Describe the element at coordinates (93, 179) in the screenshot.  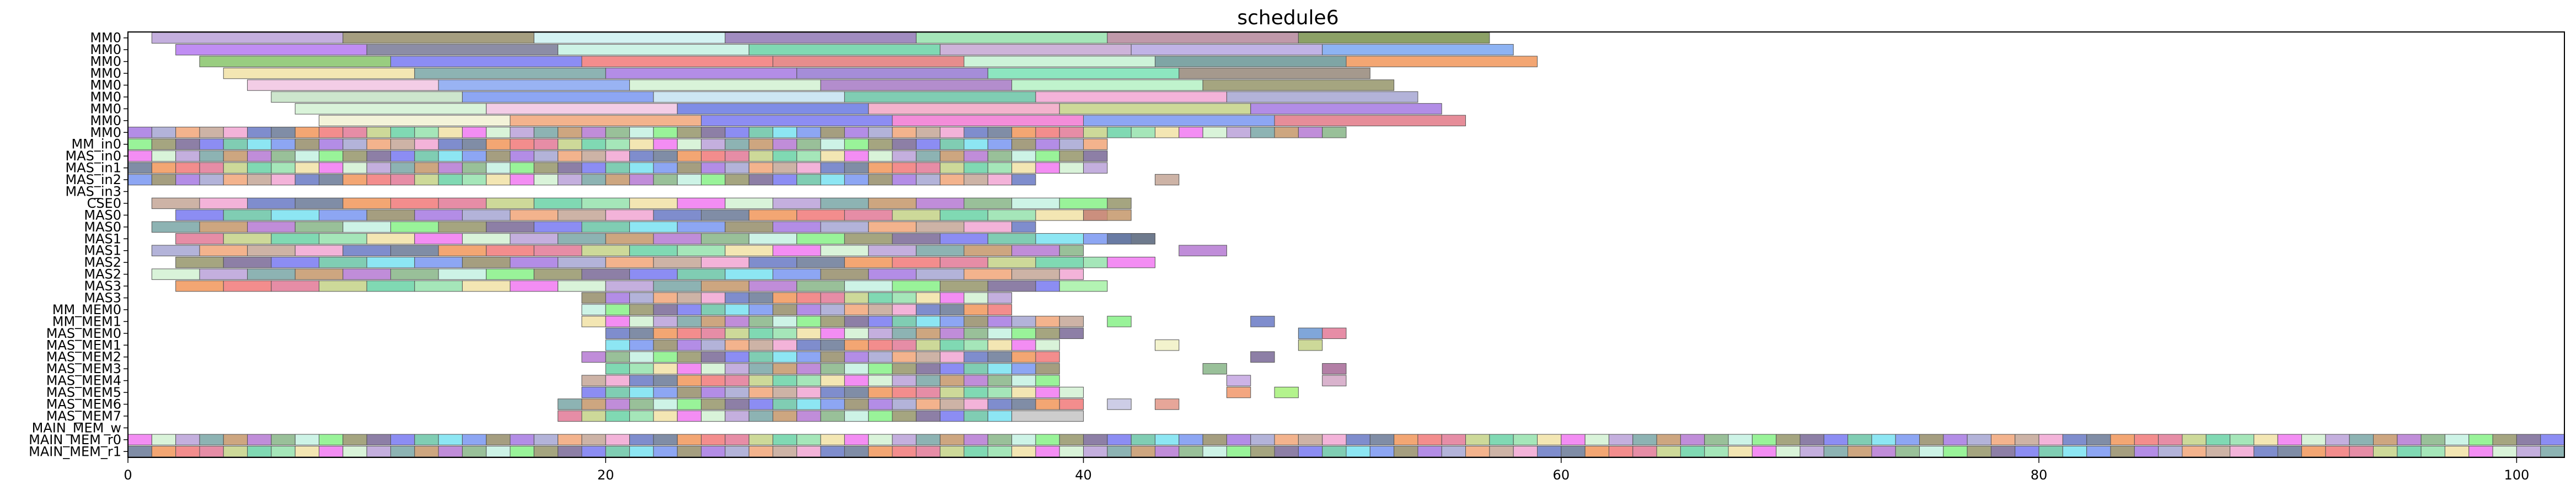
I see `y-tick-label: MAS_in2` at that location.